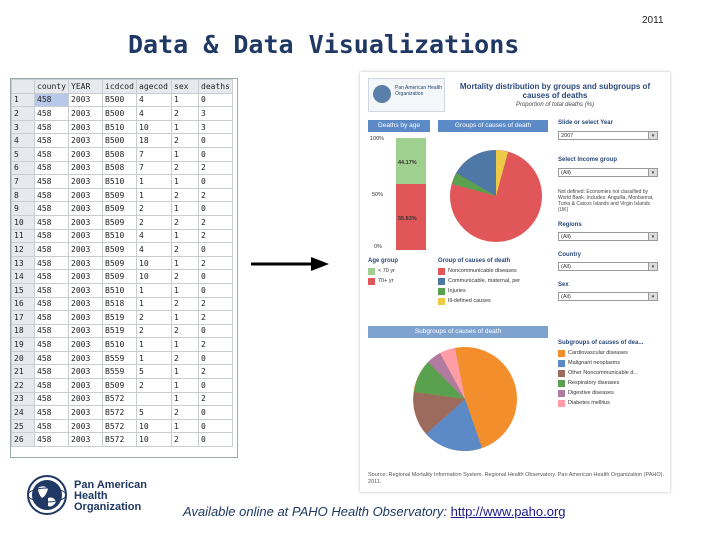 The width and height of the screenshot is (720, 540). Describe the element at coordinates (600, 403) in the screenshot. I see `legend-item: Diabetes mellitus` at that location.